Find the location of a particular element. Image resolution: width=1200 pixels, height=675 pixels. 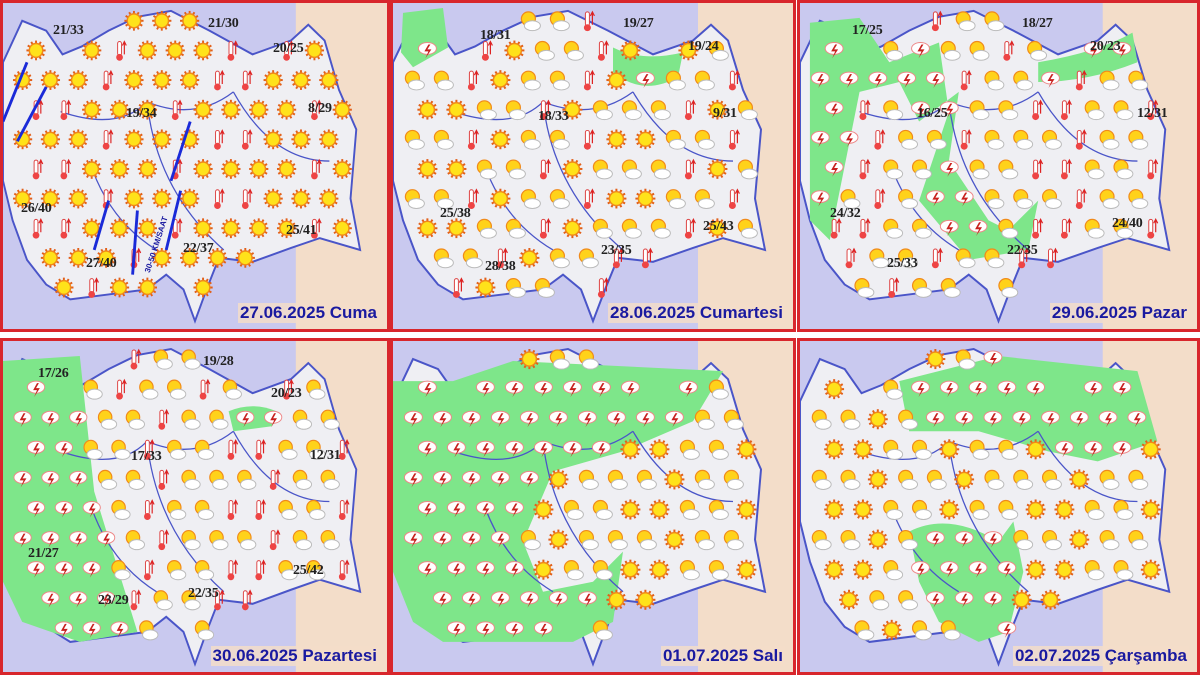

storm-zone is located at coordinates (1088, 57).